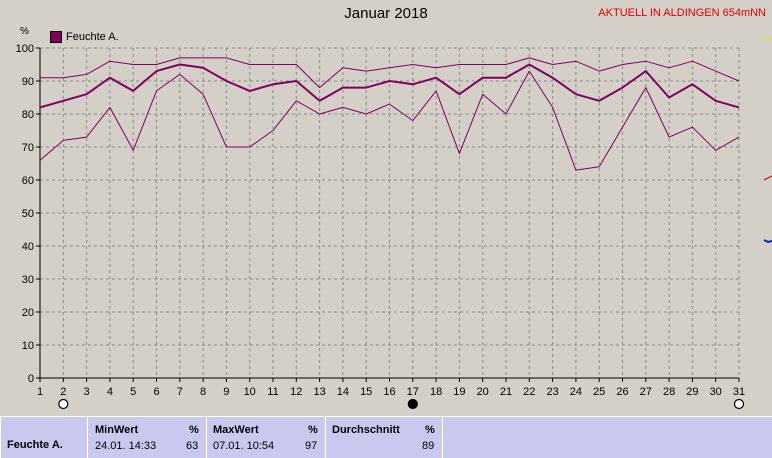 Image resolution: width=772 pixels, height=458 pixels. What do you see at coordinates (412, 404) in the screenshot?
I see `full-moon-icon` at bounding box center [412, 404].